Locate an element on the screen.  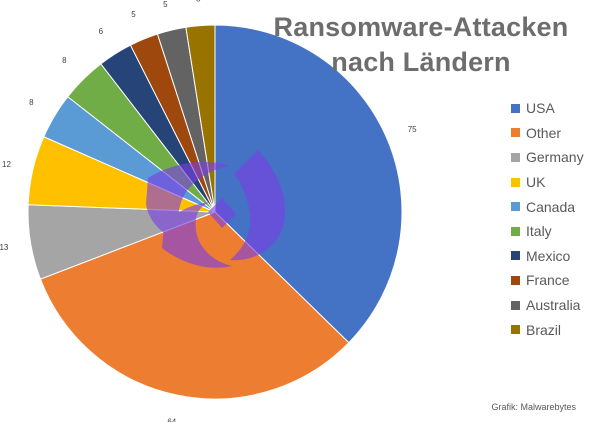
legend-item-germany: Germany is located at coordinates (547, 157).